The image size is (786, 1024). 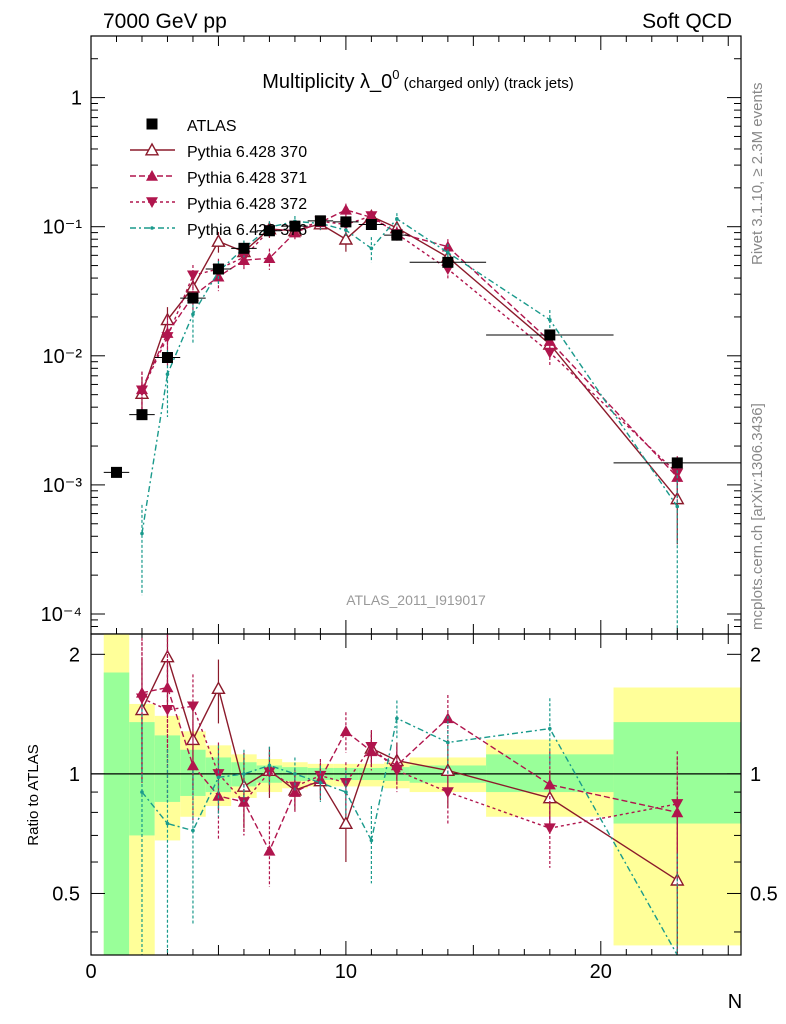 What do you see at coordinates (757, 516) in the screenshot?
I see `mcplots-label: mcplots.cern.ch [arXiv:1306.3436]` at bounding box center [757, 516].